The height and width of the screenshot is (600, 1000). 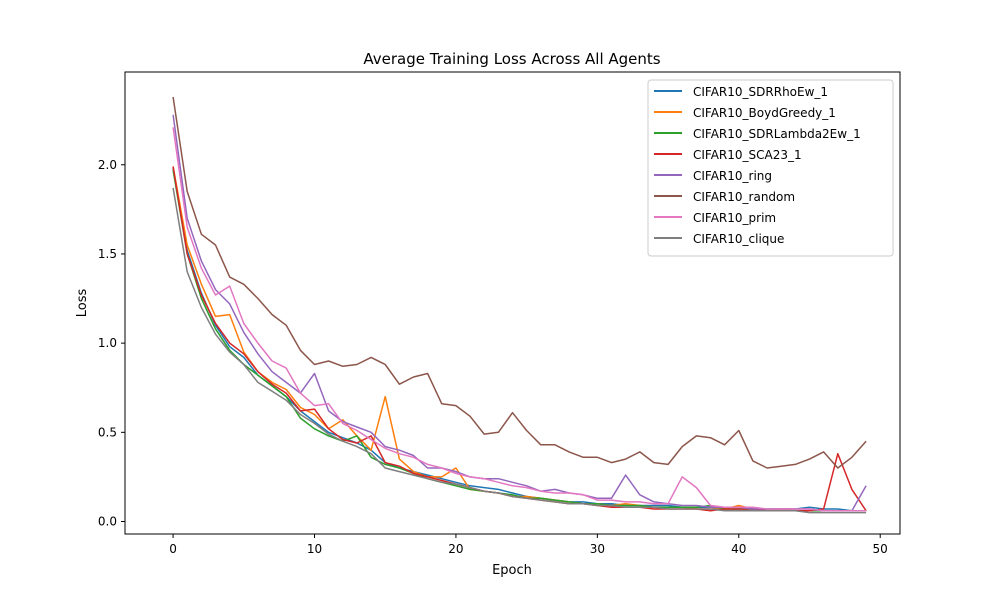 What do you see at coordinates (597, 549) in the screenshot?
I see `x-tick-label: 30` at bounding box center [597, 549].